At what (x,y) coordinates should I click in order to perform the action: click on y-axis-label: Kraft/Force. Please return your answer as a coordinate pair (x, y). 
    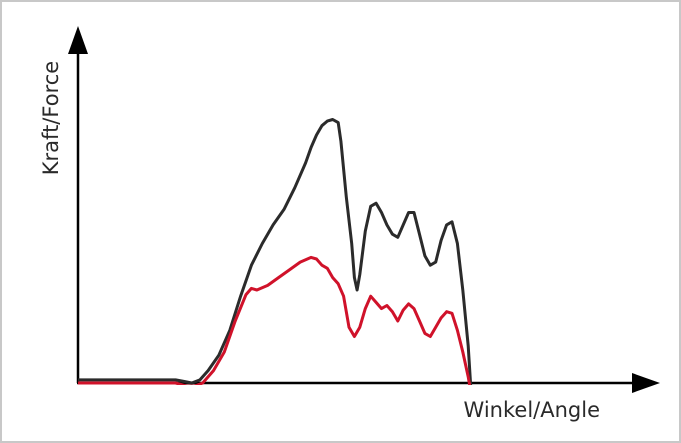
    Looking at the image, I should click on (51, 118).